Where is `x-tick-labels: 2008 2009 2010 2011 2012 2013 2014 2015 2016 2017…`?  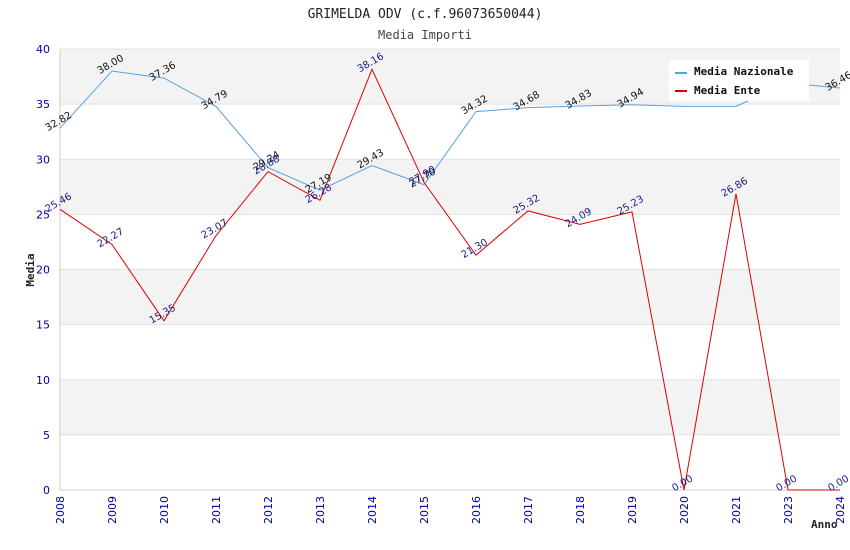
x-tick-labels: 2008 2009 2010 2011 2012 2013 2014 2015 2016 2017… is located at coordinates (450, 510).